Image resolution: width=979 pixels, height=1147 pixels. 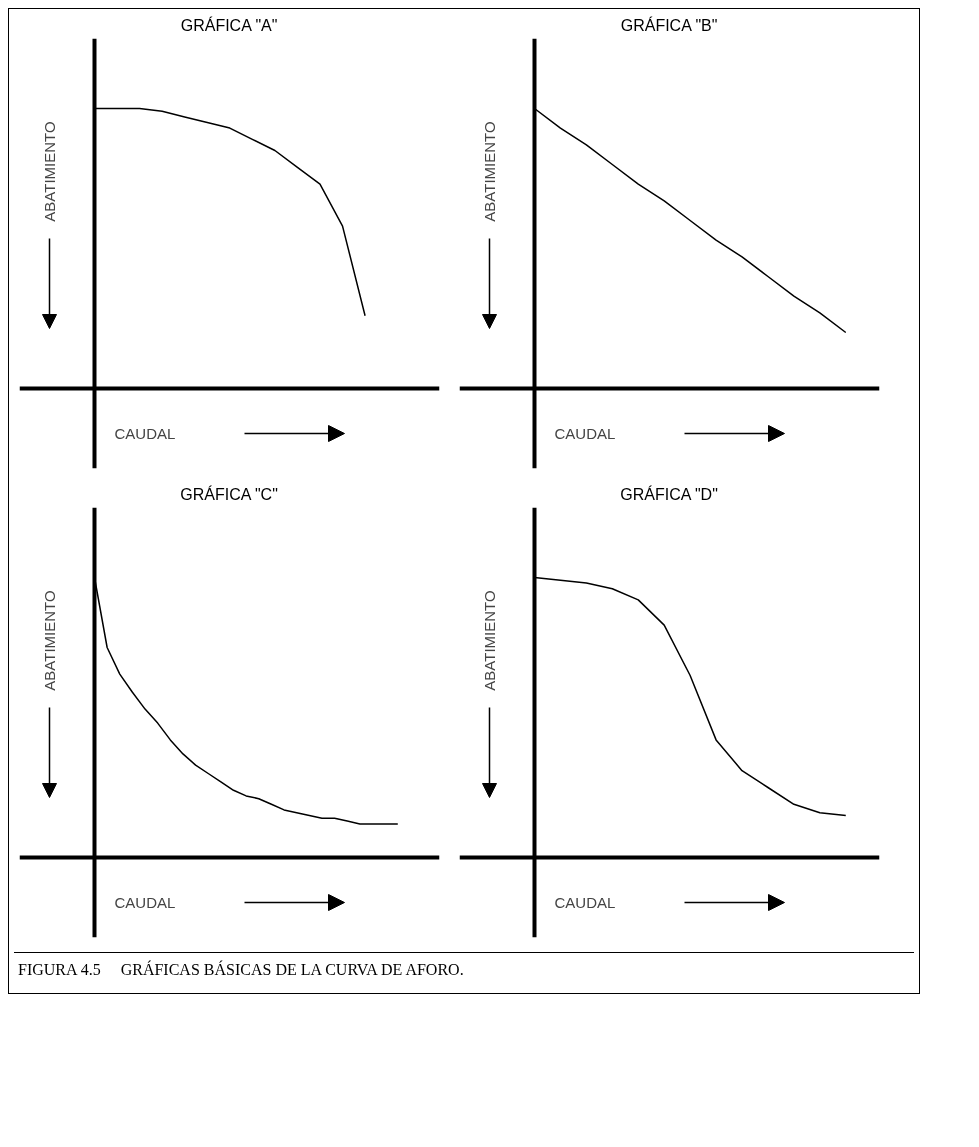 What do you see at coordinates (669, 493) in the screenshot?
I see `chart-title: GRÁFICA "D"` at bounding box center [669, 493].